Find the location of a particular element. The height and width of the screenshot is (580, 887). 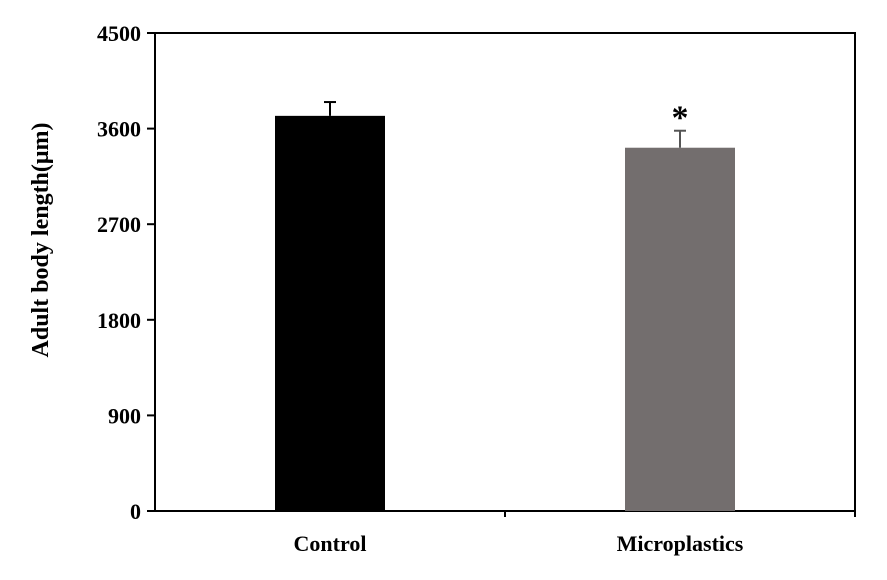

y-axis: 0 900 1800 2700 3600 4500 is located at coordinates (126, 272).